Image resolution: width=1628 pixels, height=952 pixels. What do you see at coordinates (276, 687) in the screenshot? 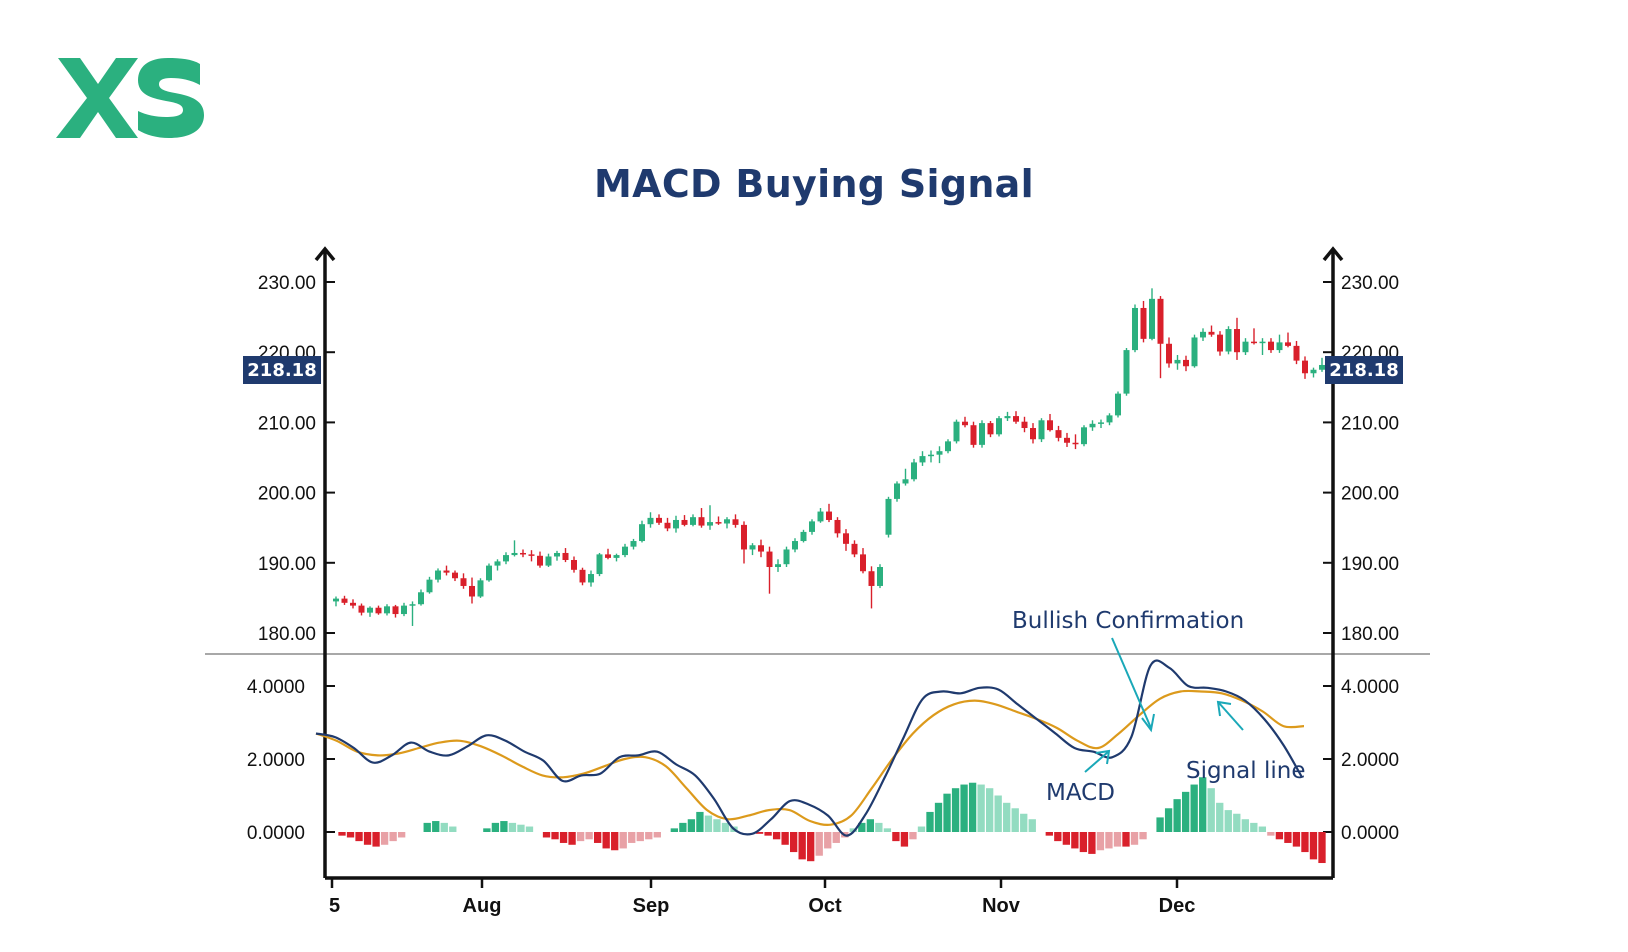
I see `macd-tick-label-left: 4.0000` at bounding box center [276, 687].